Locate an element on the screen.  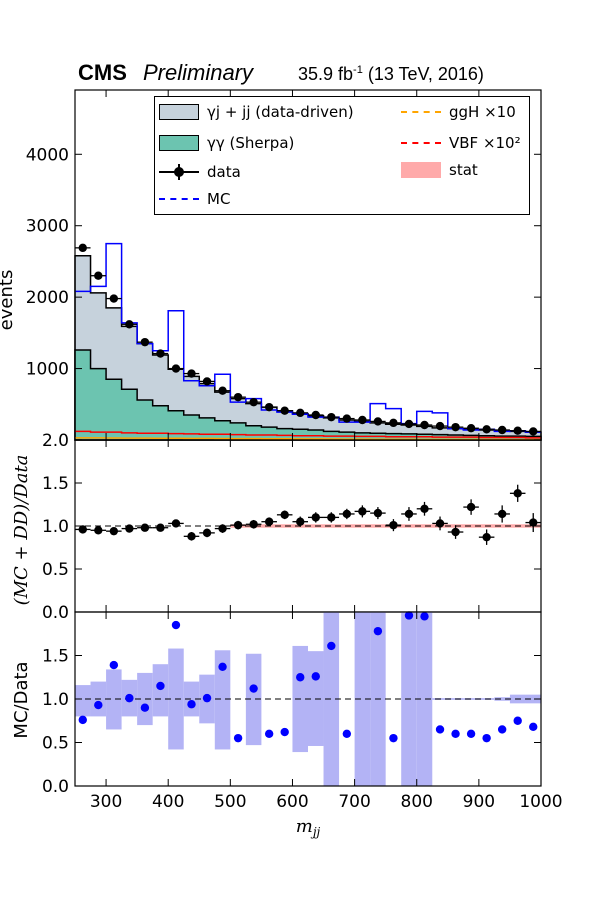
bot-axis-ytick-label: 0.0 is located at coordinates (55, 787).